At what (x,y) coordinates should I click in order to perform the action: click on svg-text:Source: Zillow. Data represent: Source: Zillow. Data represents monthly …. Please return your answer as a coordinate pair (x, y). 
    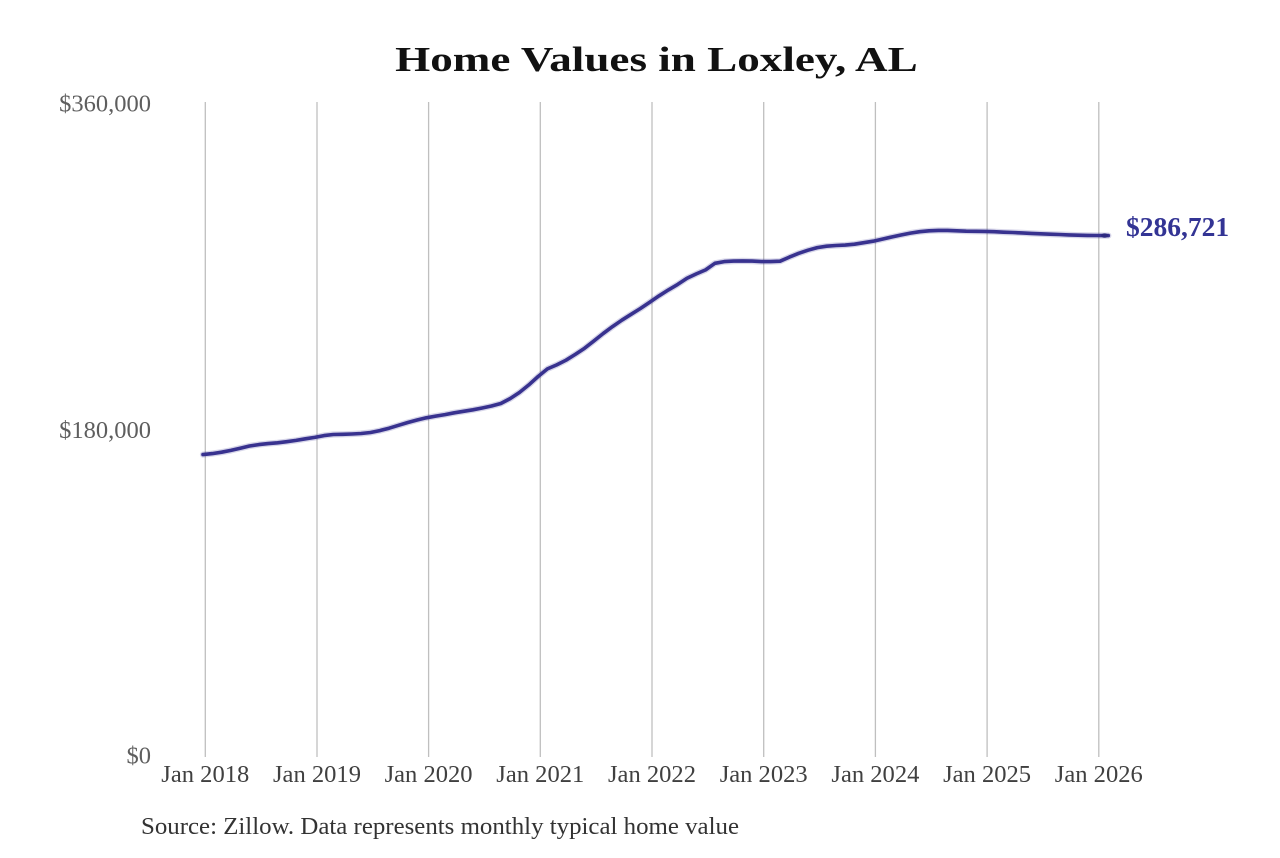
    Looking at the image, I should click on (440, 826).